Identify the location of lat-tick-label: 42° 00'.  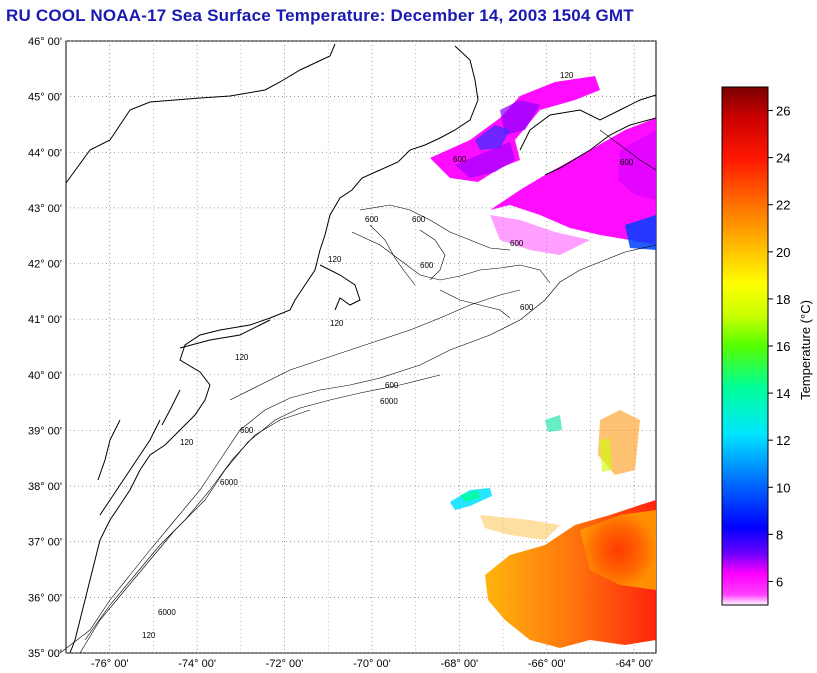
(45, 265).